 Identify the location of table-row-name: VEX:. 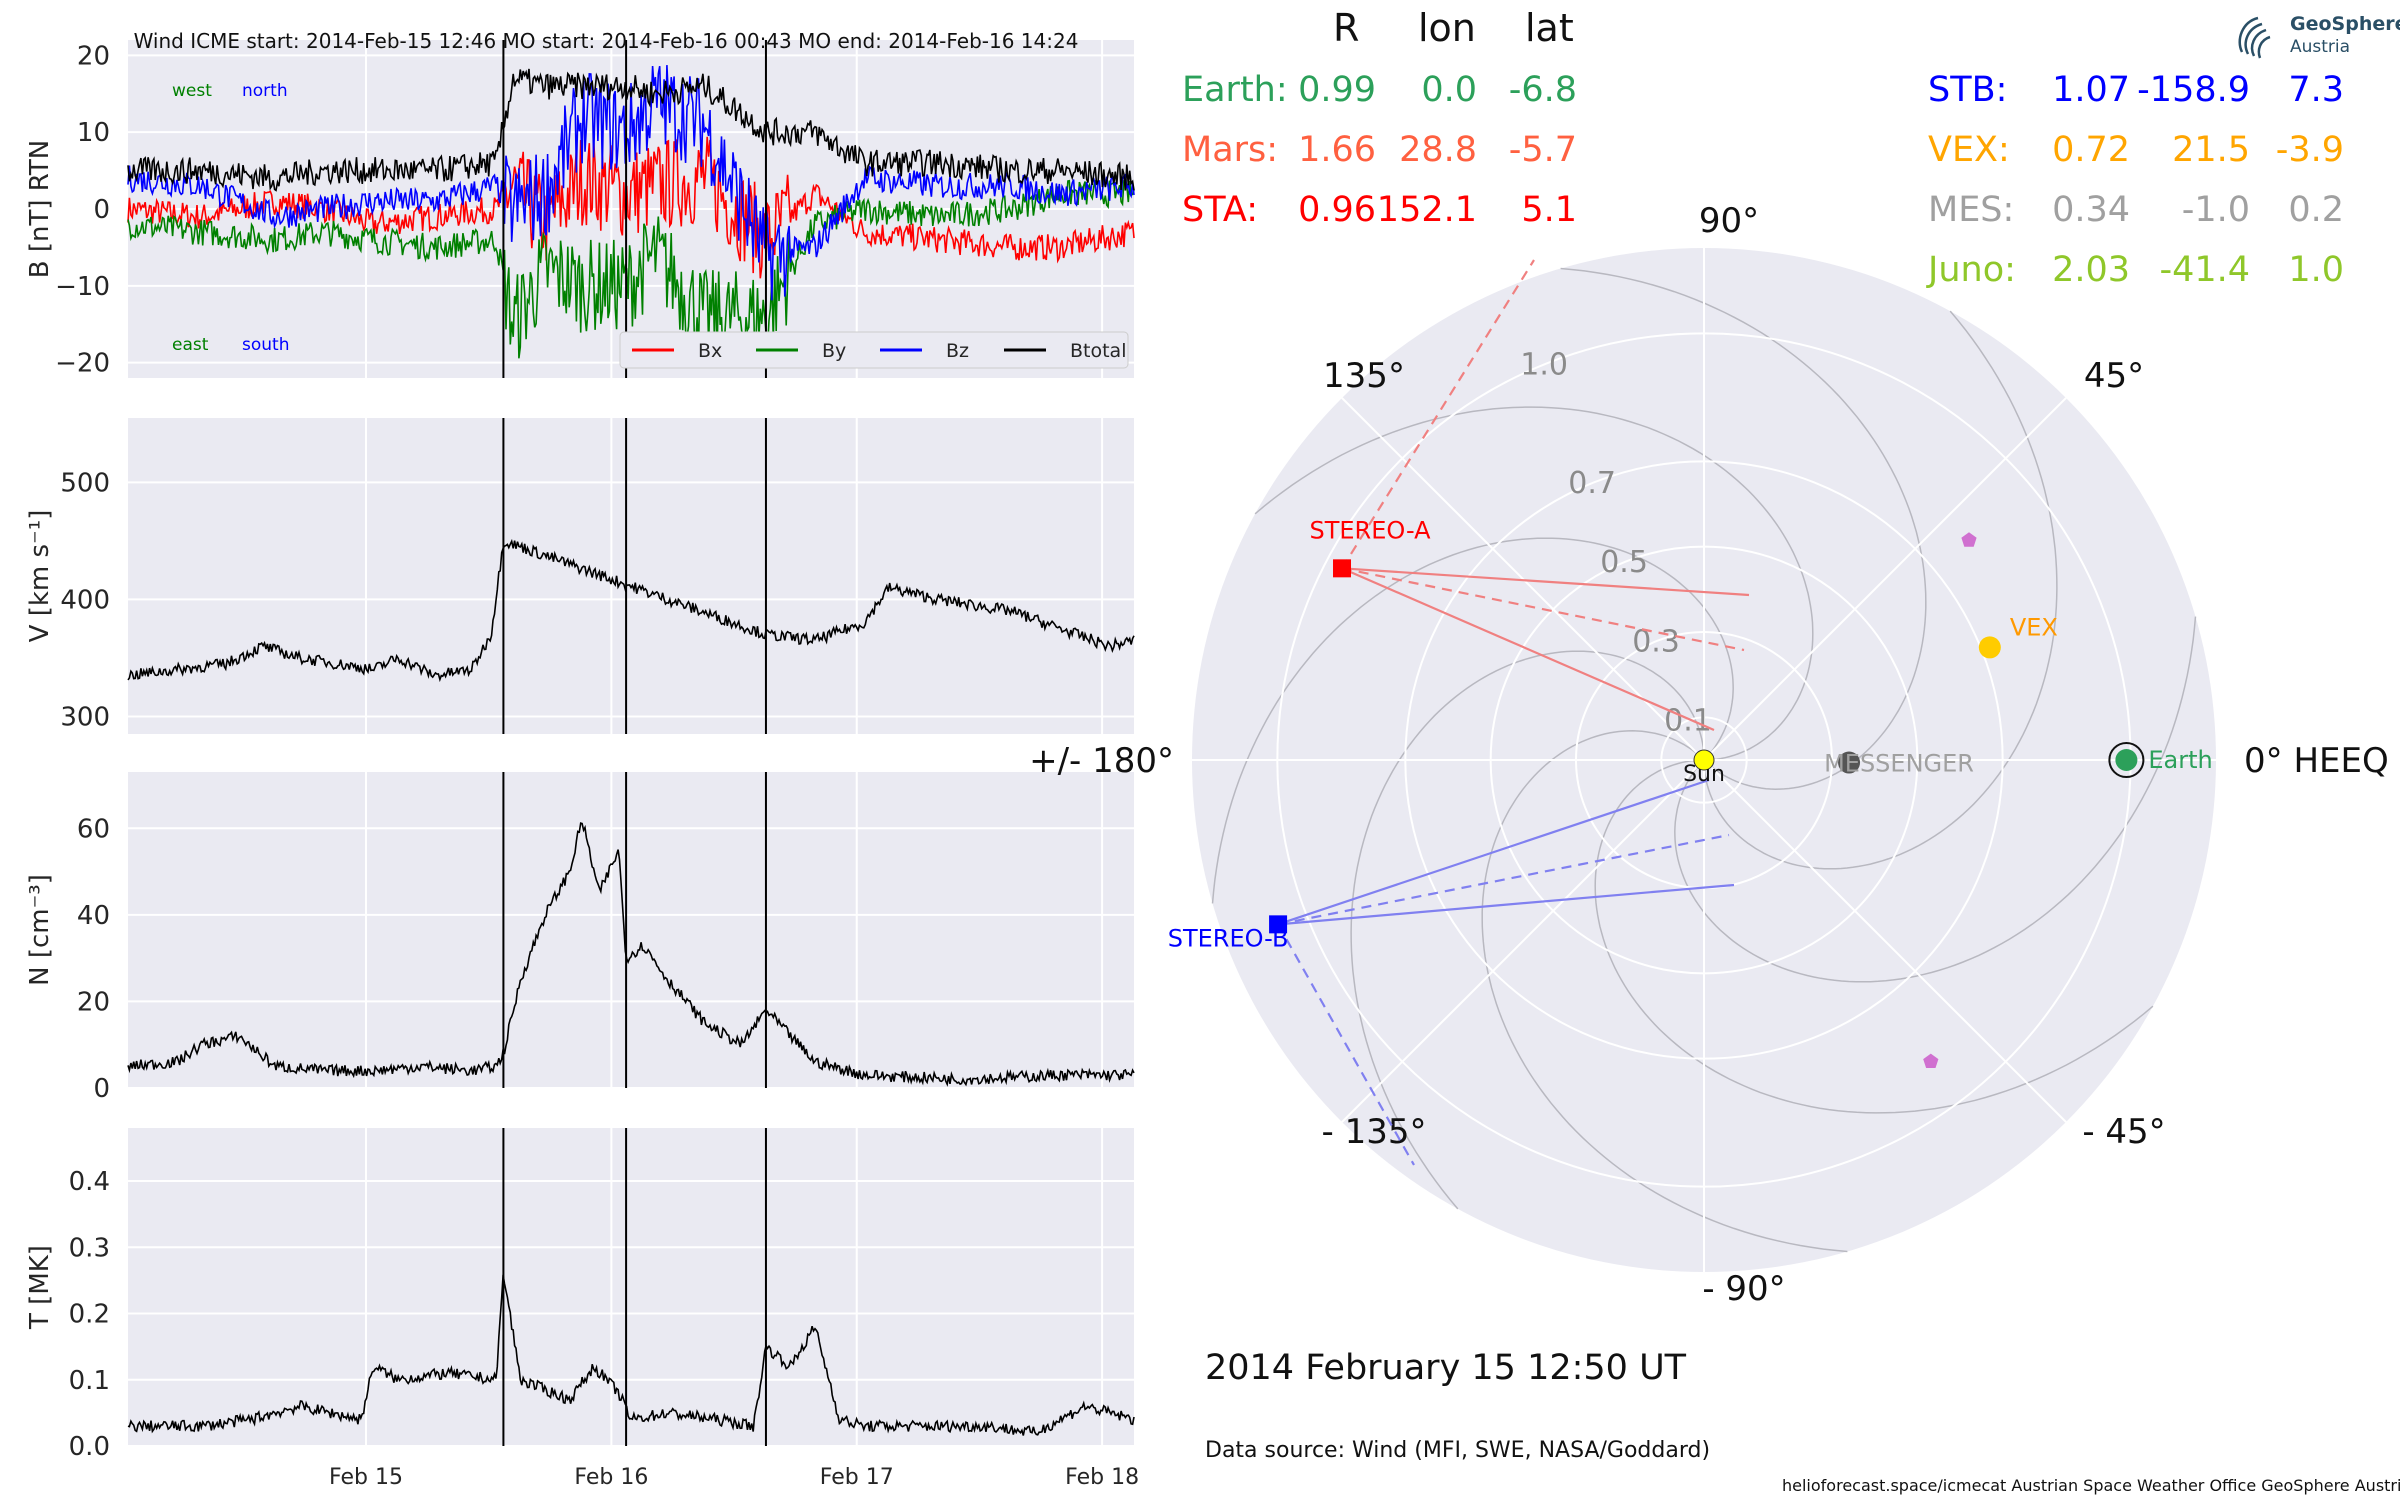
(1969, 150).